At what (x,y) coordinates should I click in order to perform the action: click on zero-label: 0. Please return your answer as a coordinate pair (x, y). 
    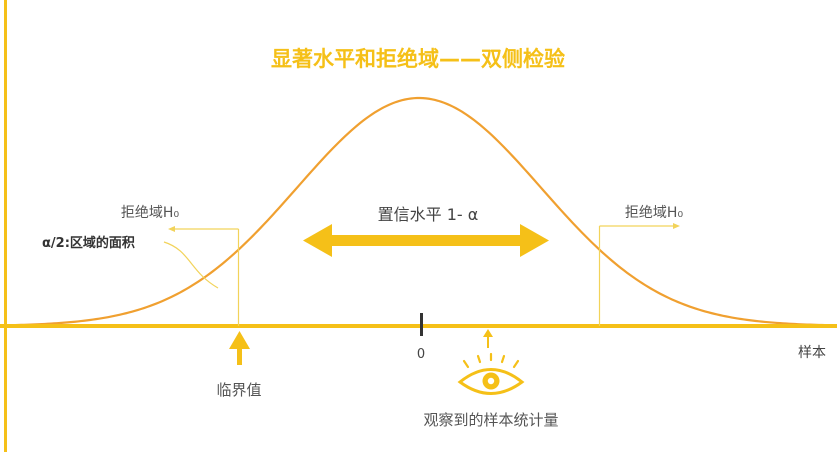
    Looking at the image, I should click on (421, 354).